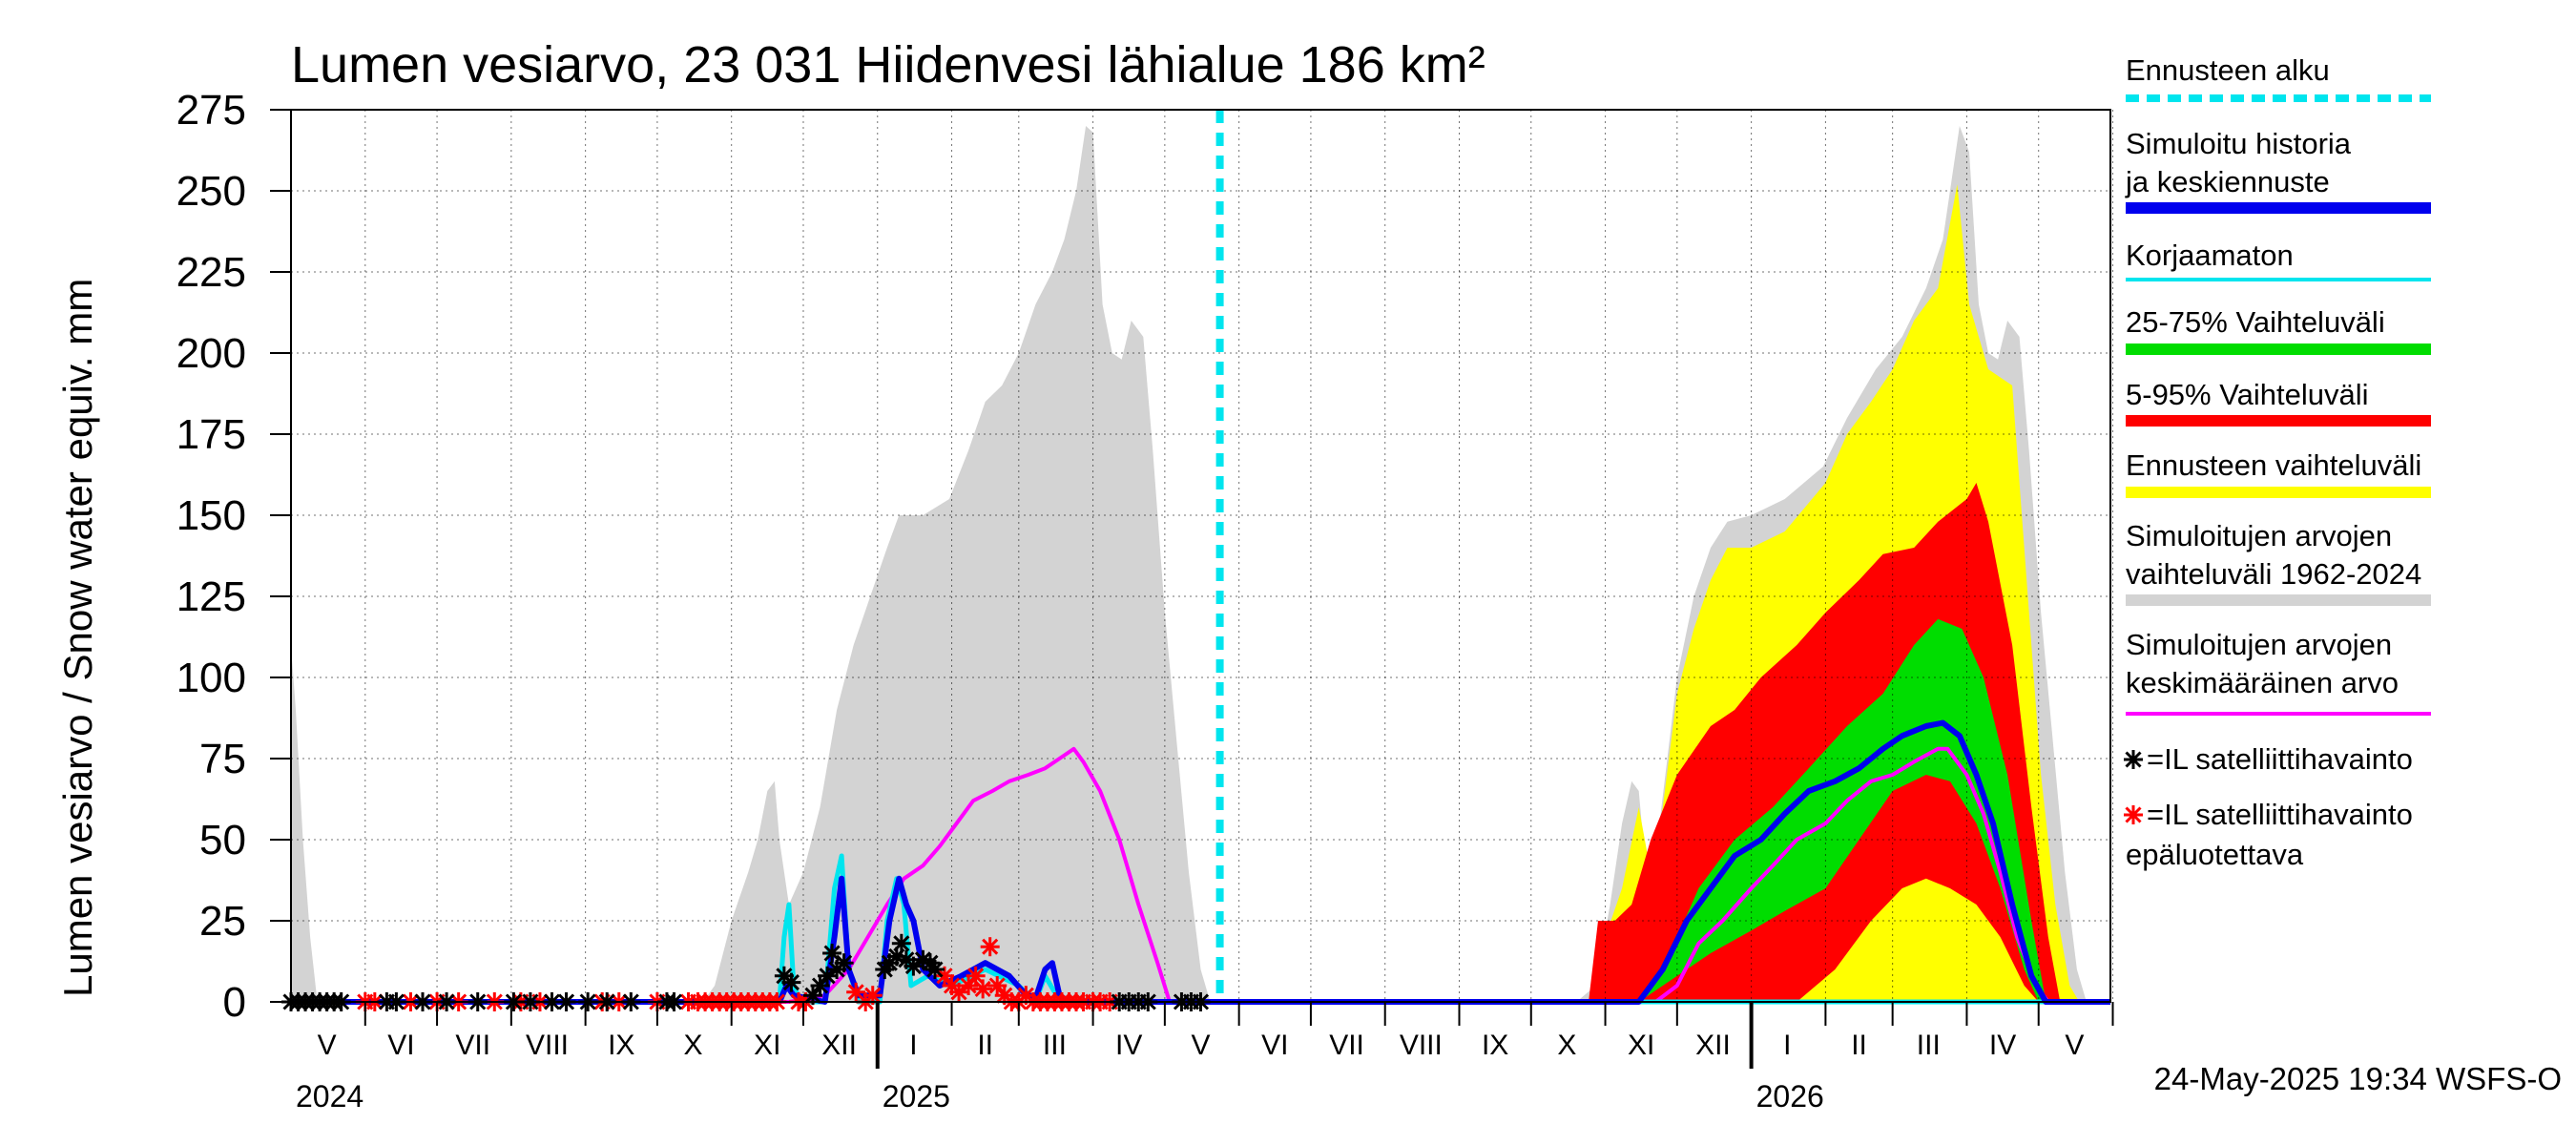 The height and width of the screenshot is (1145, 2576). Describe the element at coordinates (2273, 465) in the screenshot. I see `legend-label: Ennusteen vaihteluväli` at that location.